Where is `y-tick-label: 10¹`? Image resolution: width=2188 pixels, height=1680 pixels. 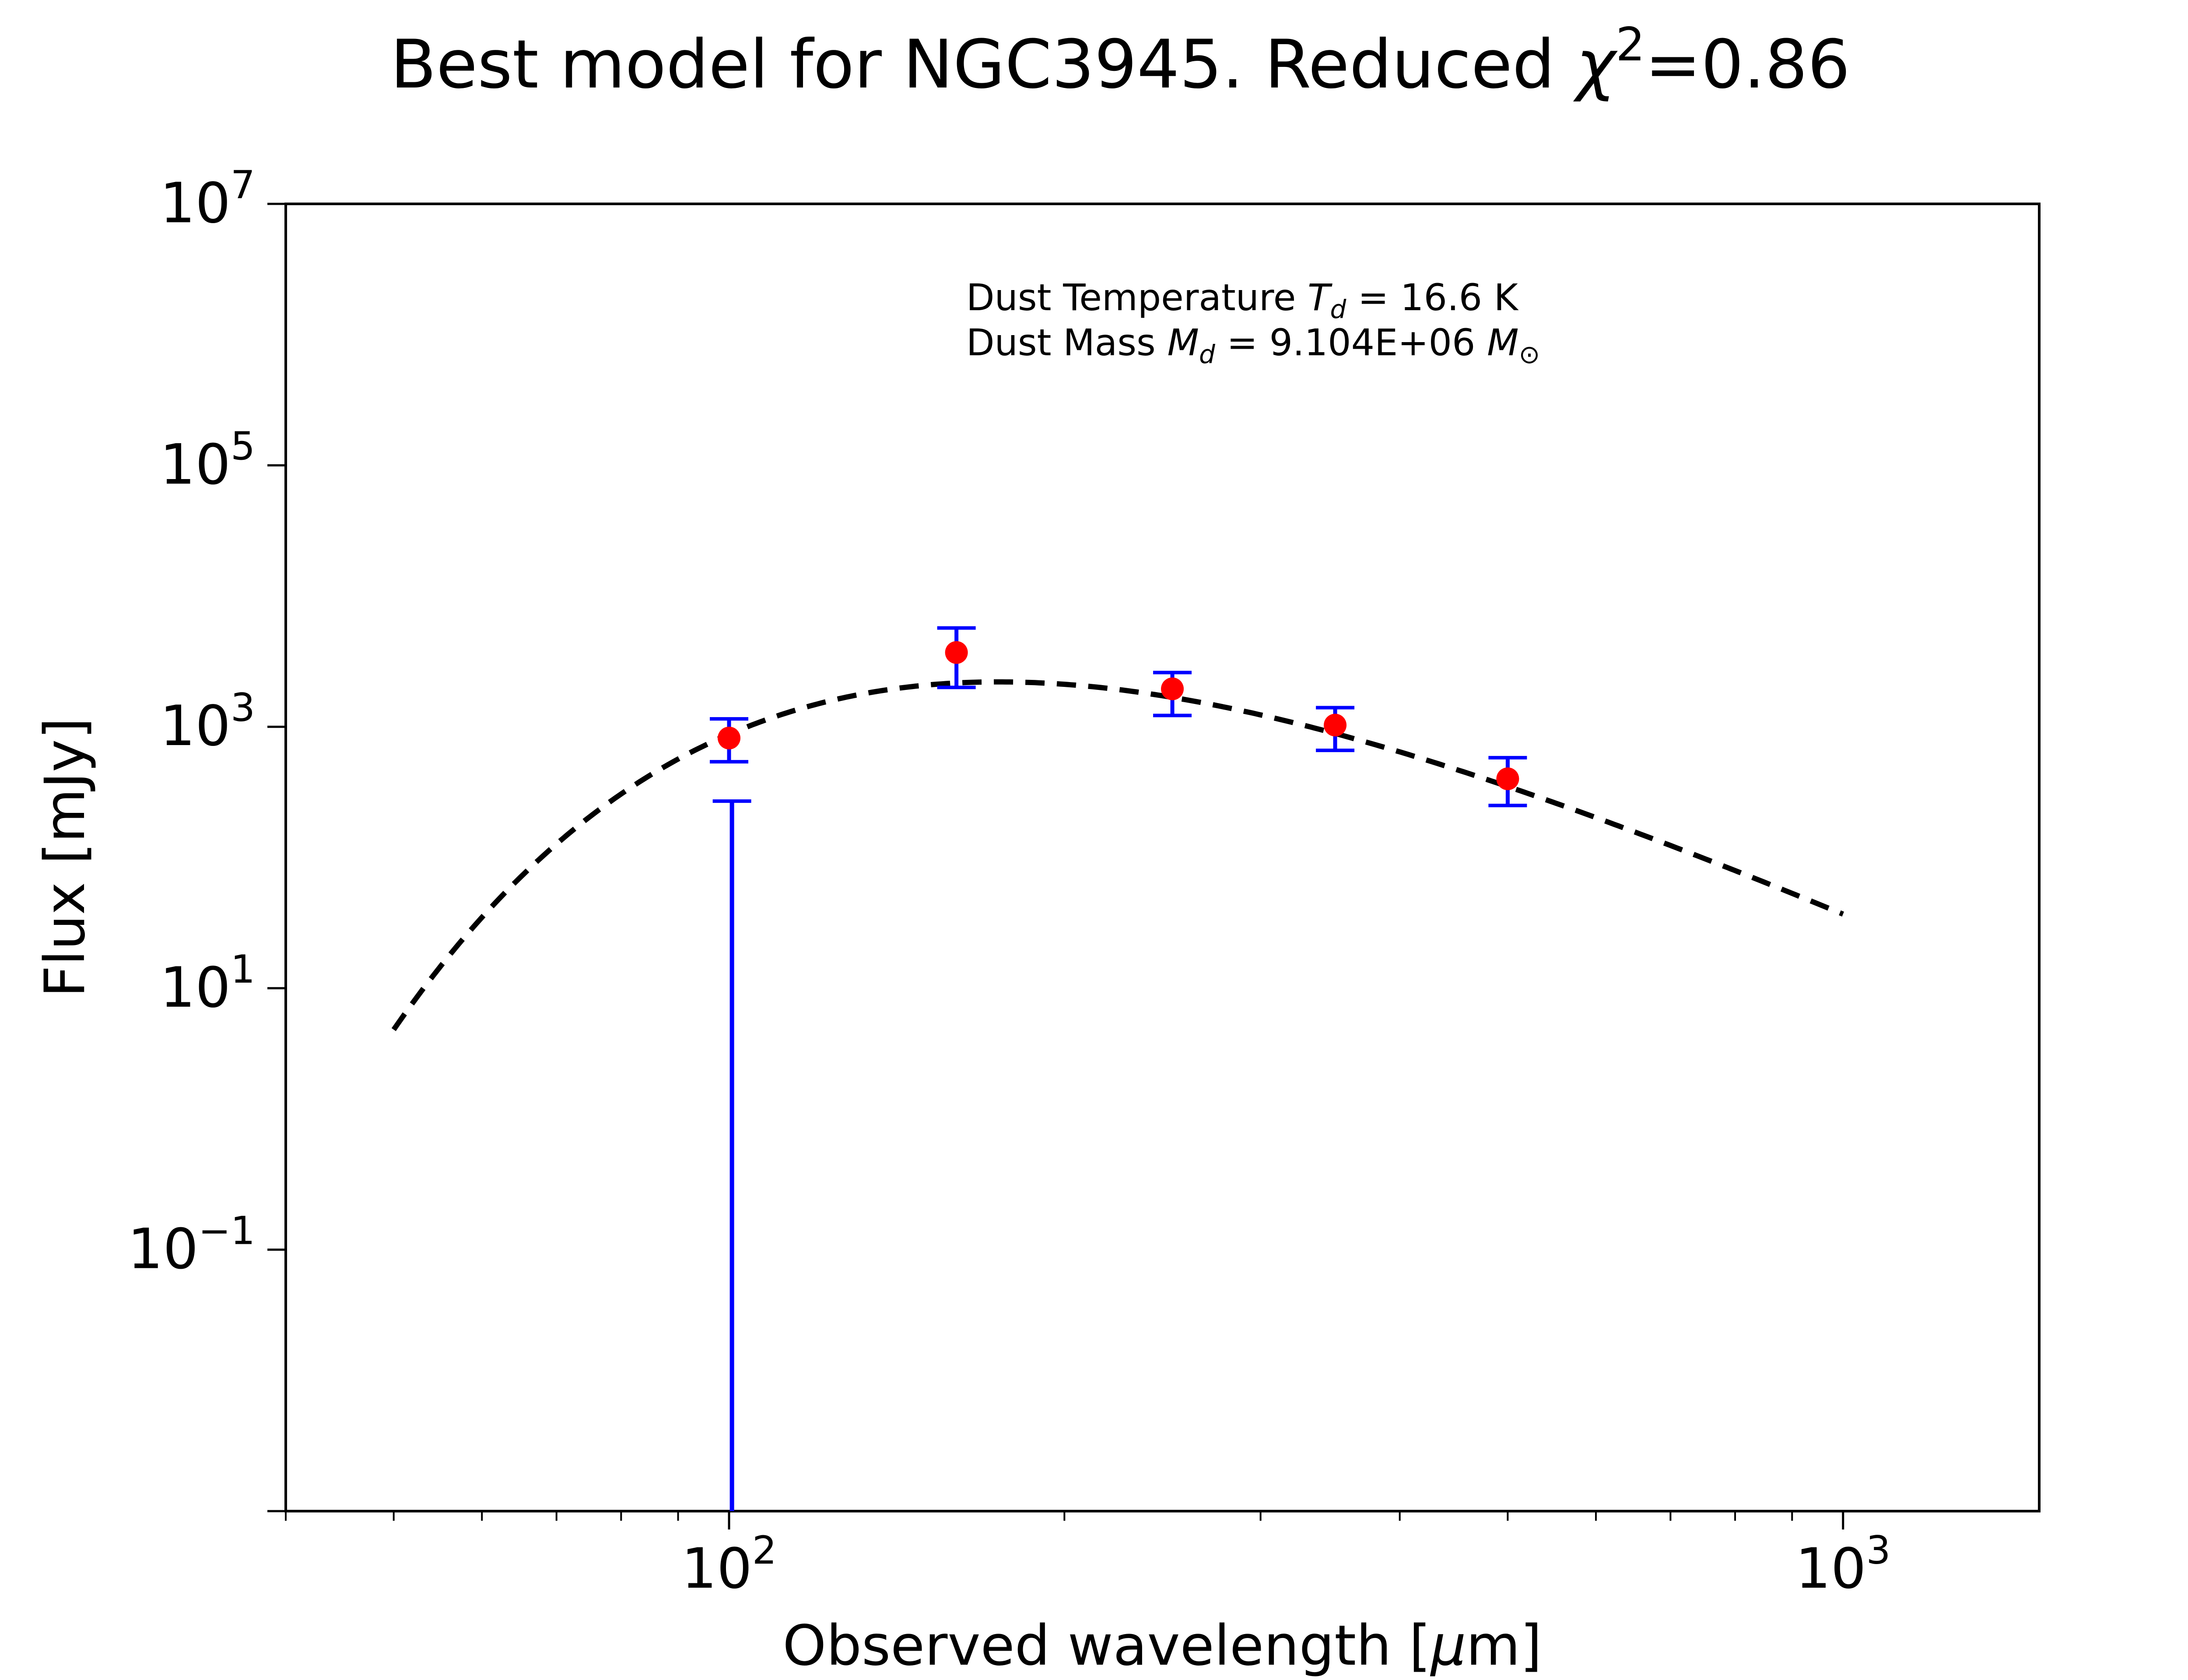 y-tick-label: 10¹ is located at coordinates (207, 983).